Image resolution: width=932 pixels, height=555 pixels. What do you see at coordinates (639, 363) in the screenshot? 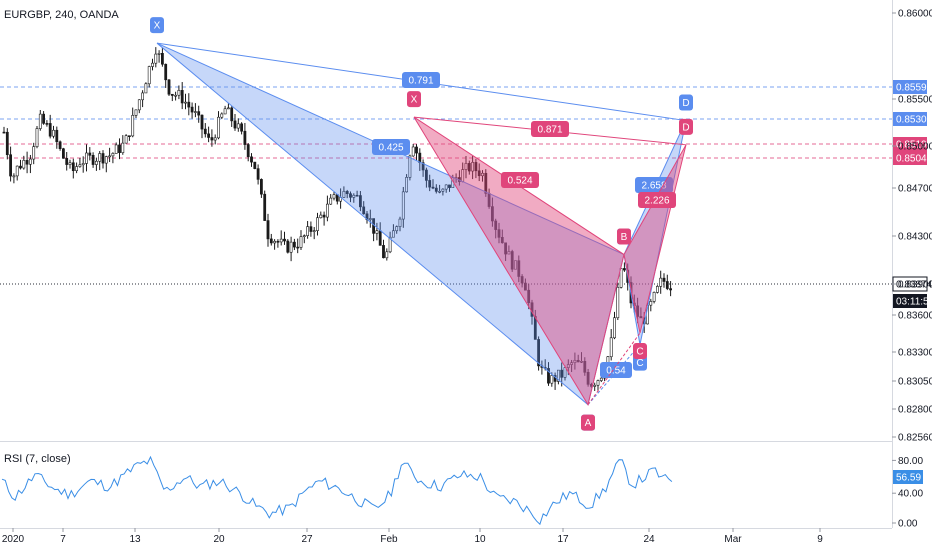
I see `pattern-point-label: C` at bounding box center [639, 363].